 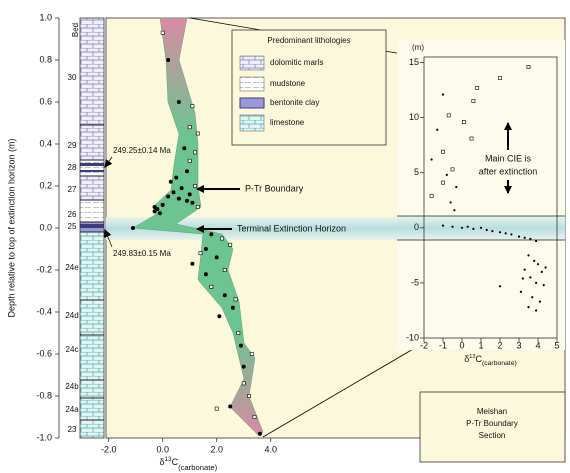 I want to click on x-tick-label: 0, so click(x=461, y=345).